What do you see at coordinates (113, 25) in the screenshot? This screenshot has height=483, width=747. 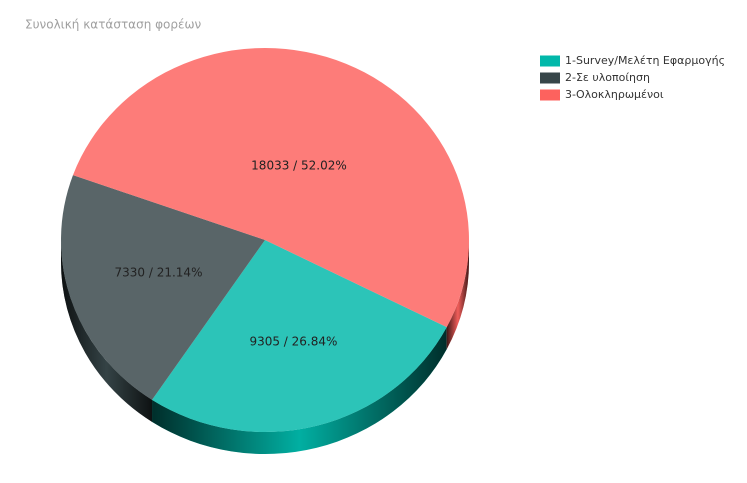 I see `chart-title: Συνολική κατάσταση φορέων` at bounding box center [113, 25].